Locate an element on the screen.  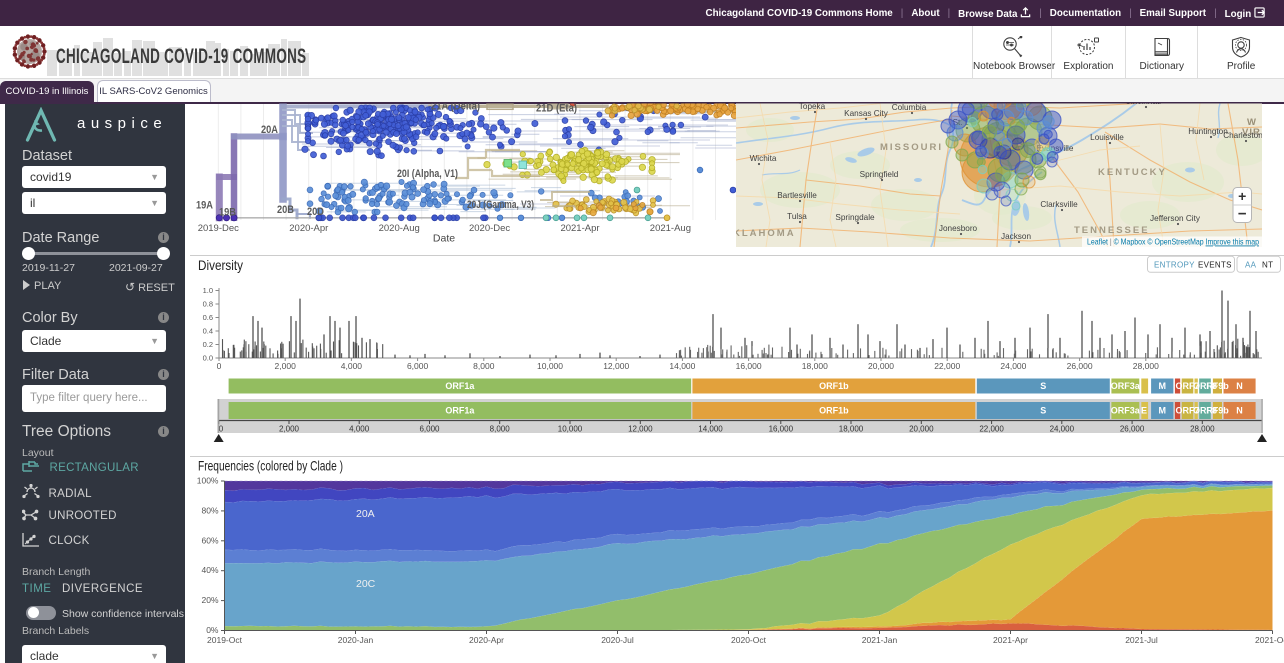
svg-text: 19B is located at coordinates (227, 213).